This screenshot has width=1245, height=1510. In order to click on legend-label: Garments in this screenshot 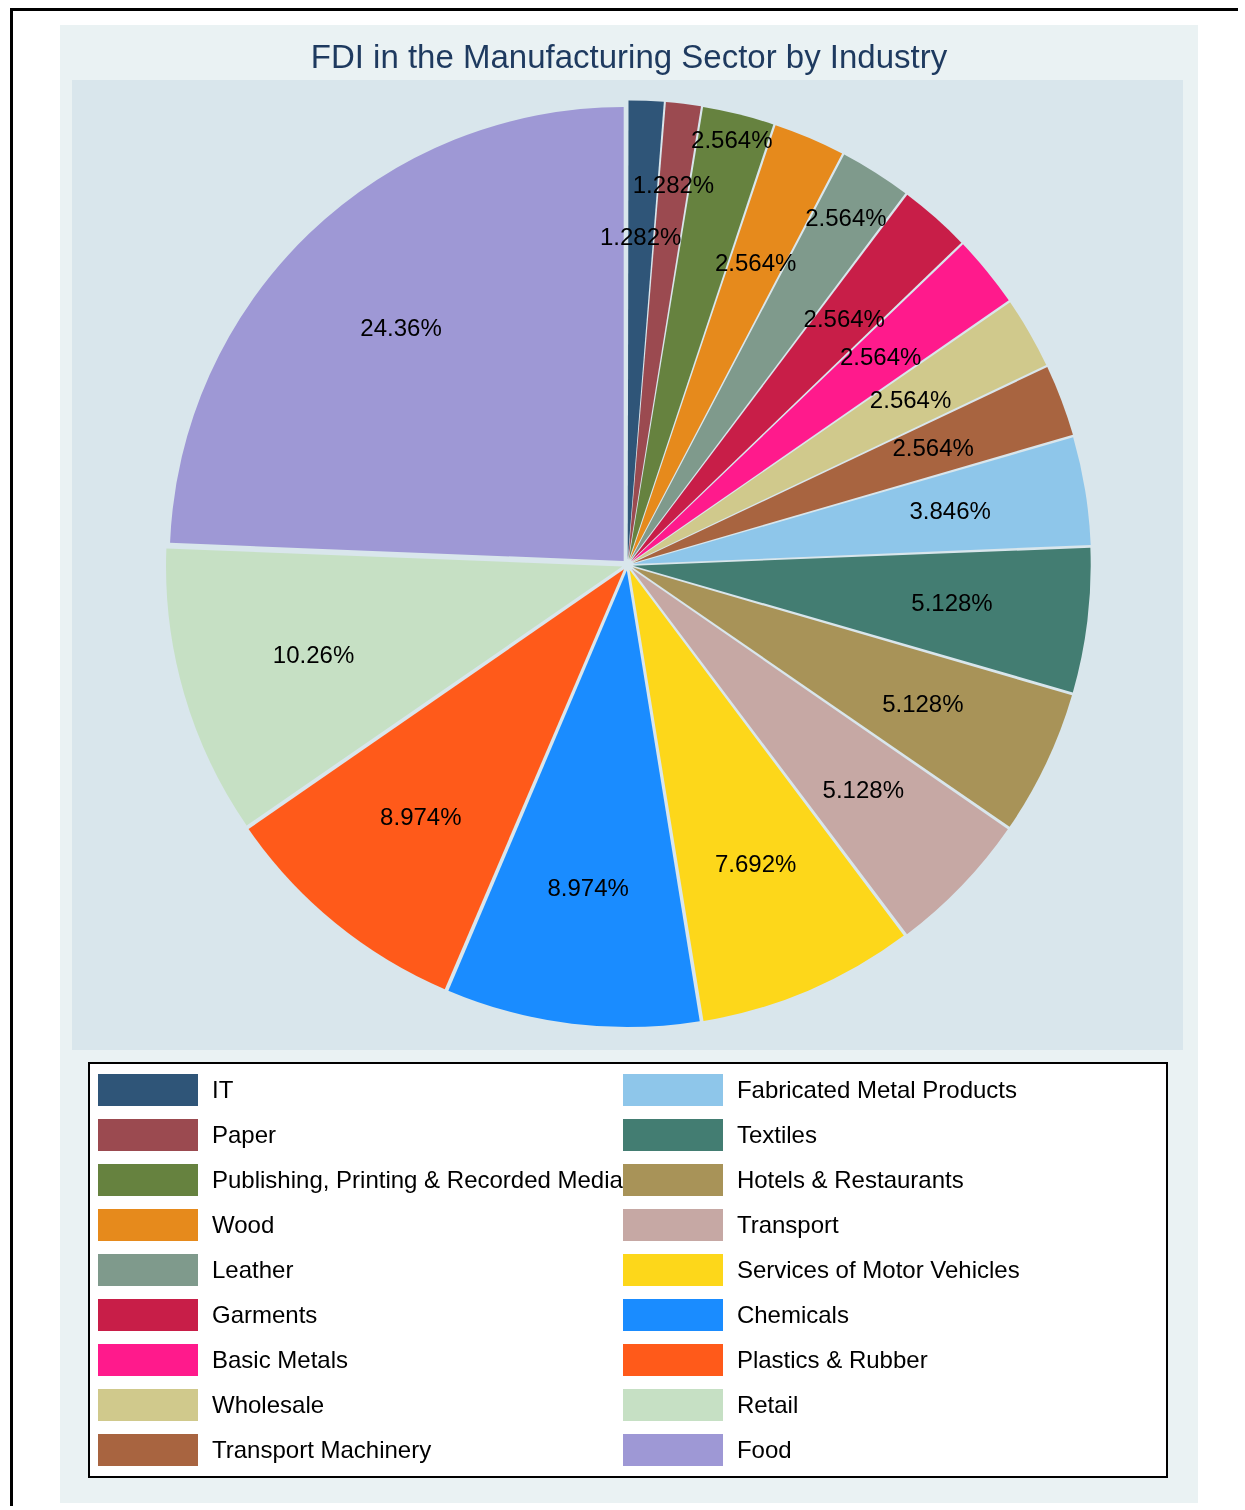, I will do `click(265, 1314)`.